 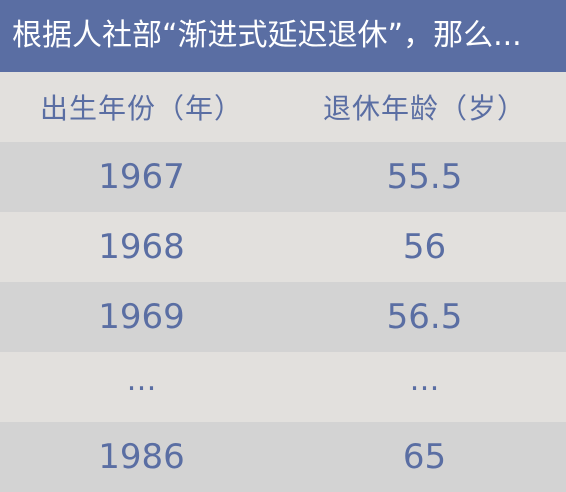 I want to click on retirement-age-cell: 56.5, so click(x=424, y=317).